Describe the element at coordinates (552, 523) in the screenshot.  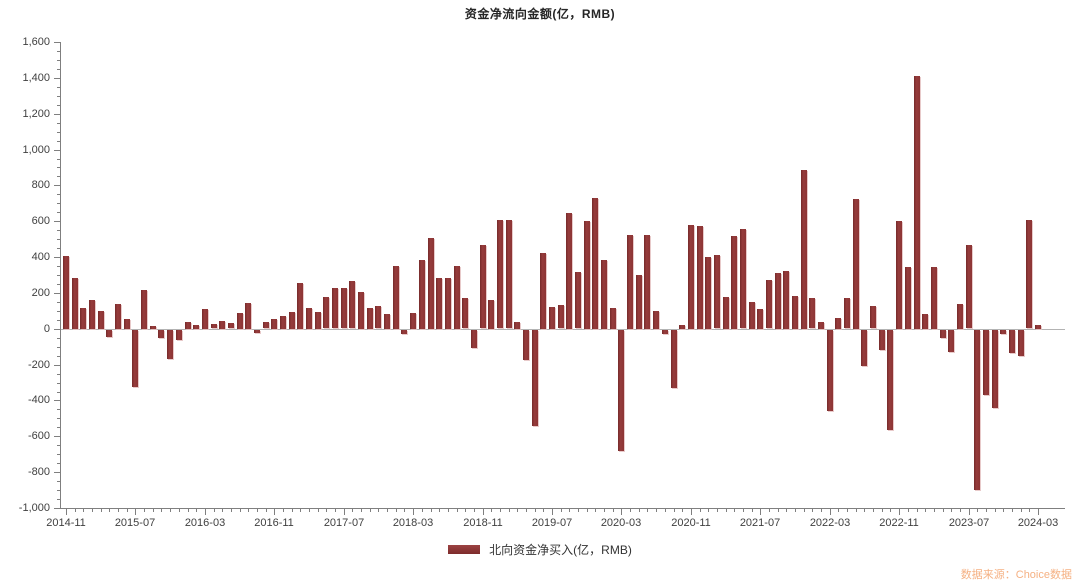
I see `x-axis-label: 2019-07` at that location.